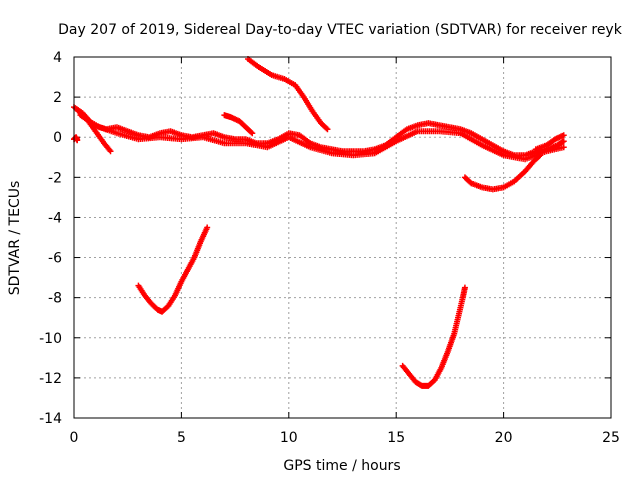 This screenshot has width=640, height=480. I want to click on y-tick-label: 2, so click(57, 98).